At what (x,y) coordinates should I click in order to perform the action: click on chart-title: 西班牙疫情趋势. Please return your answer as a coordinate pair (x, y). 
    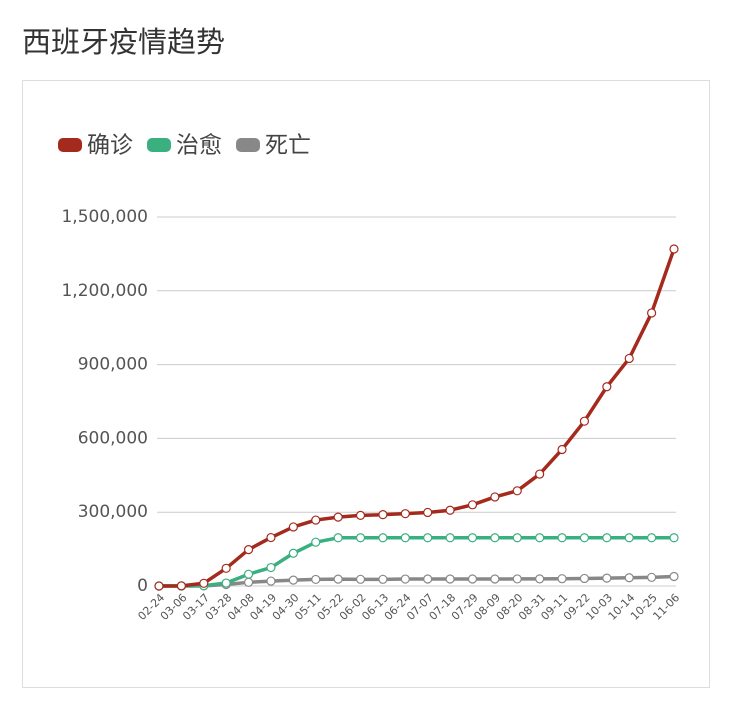
    Looking at the image, I should click on (123, 42).